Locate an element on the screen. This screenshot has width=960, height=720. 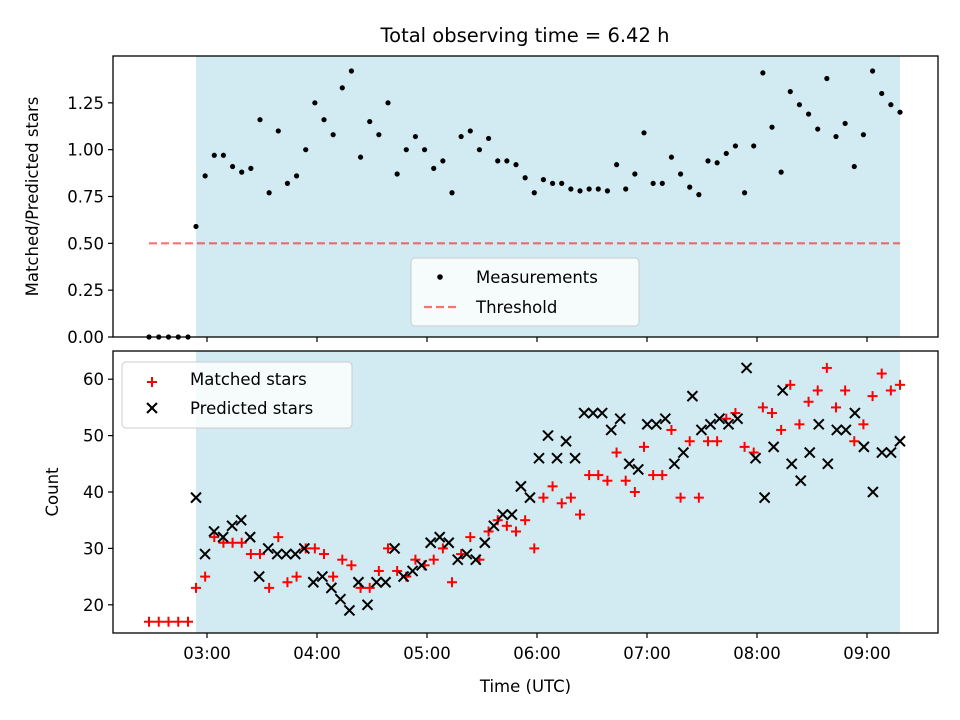
x-tick-label: 03:00 is located at coordinates (207, 653).